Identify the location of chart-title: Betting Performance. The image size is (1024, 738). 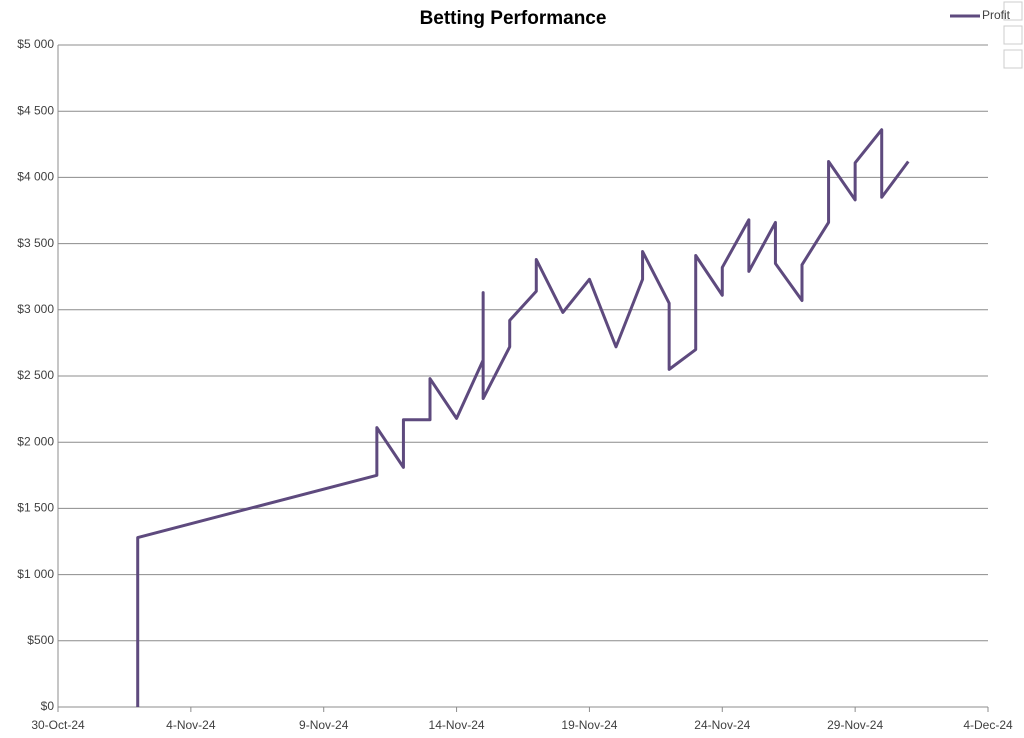
(513, 18).